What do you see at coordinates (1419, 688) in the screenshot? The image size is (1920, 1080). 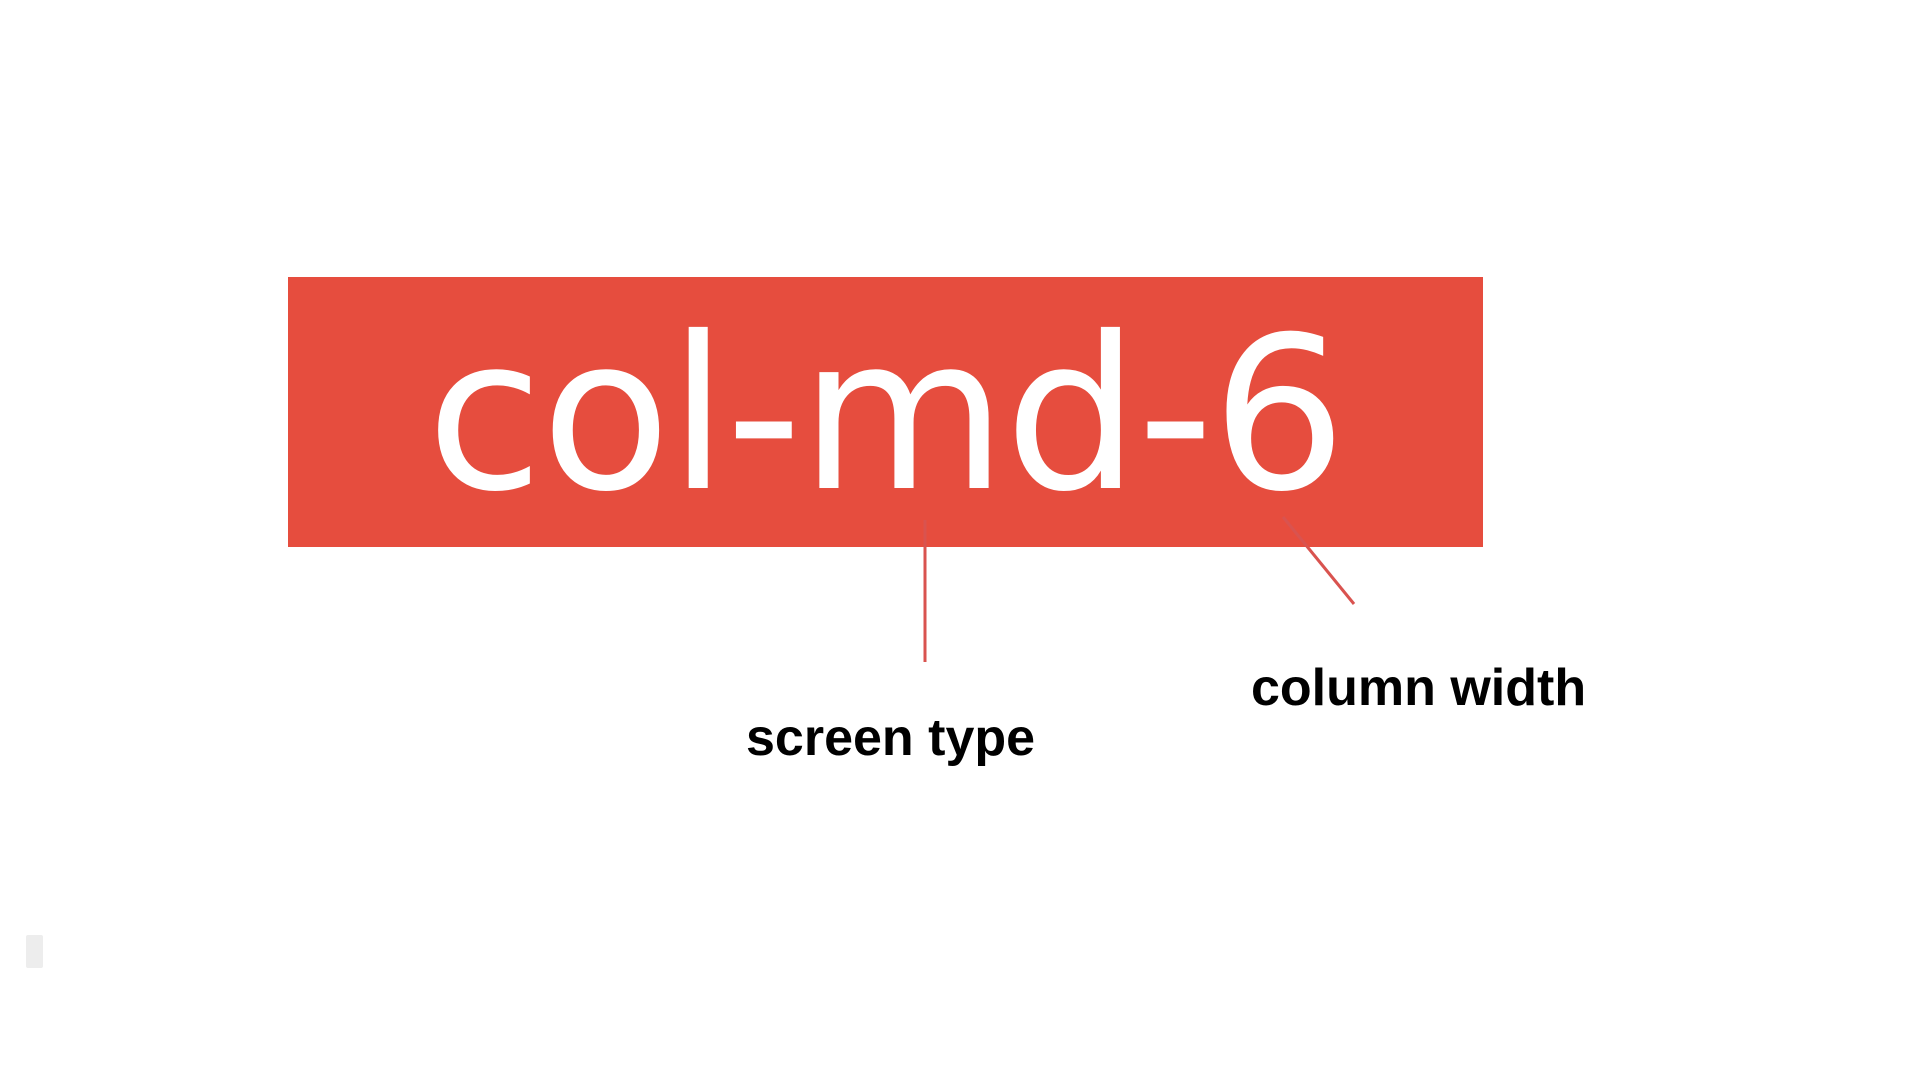 I see `column-width-label: column width` at bounding box center [1419, 688].